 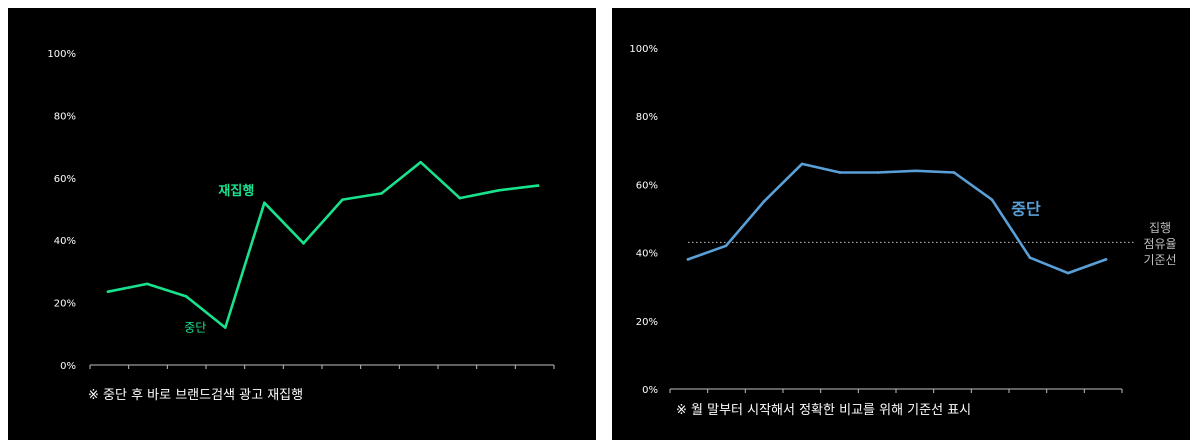 What do you see at coordinates (61, 54) in the screenshot?
I see `left-y-tick-label: 100%` at bounding box center [61, 54].